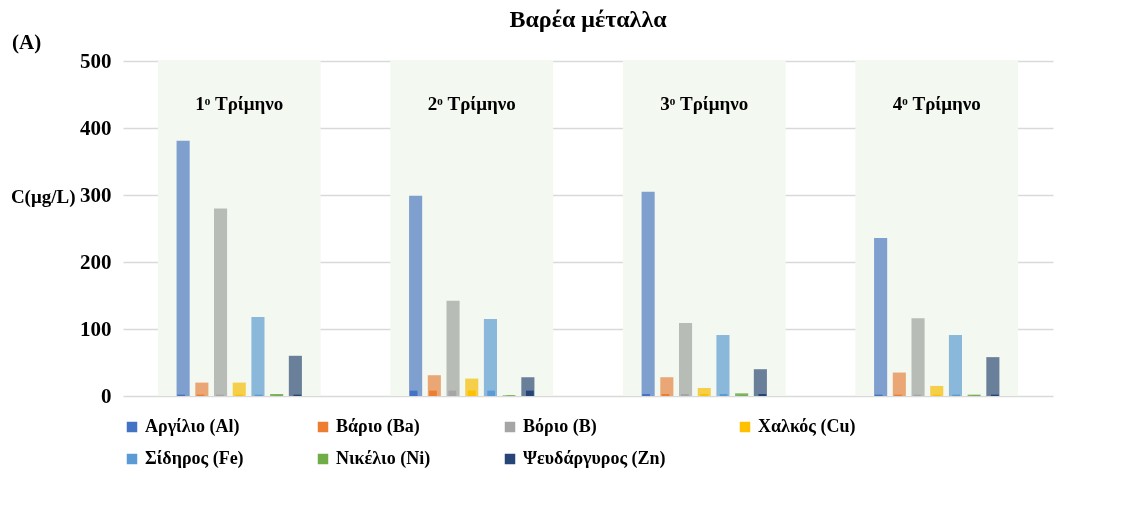 The image size is (1123, 530). I want to click on legend-label: Βόριο (B), so click(560, 426).